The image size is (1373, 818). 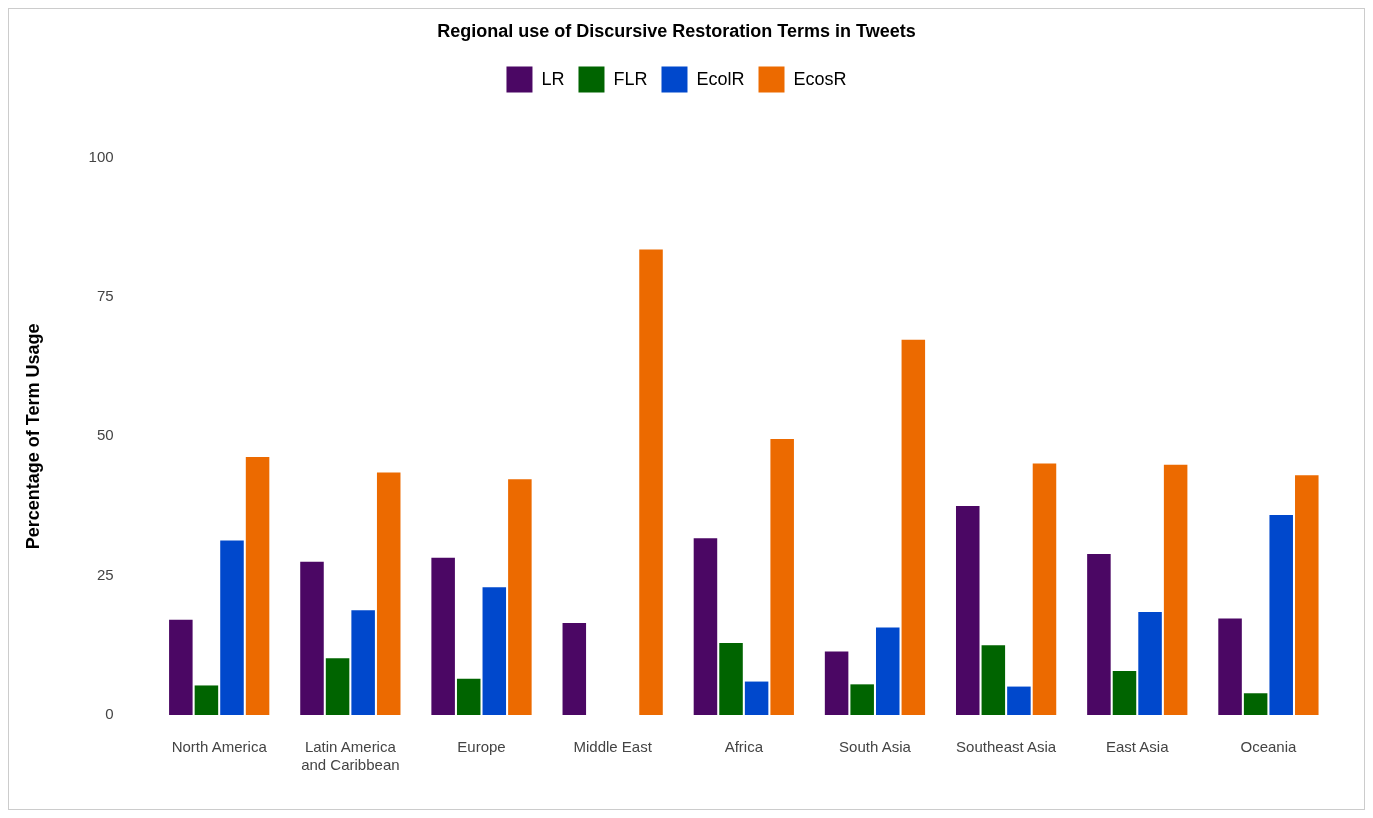 I want to click on legend-label: EcosR, so click(x=820, y=78).